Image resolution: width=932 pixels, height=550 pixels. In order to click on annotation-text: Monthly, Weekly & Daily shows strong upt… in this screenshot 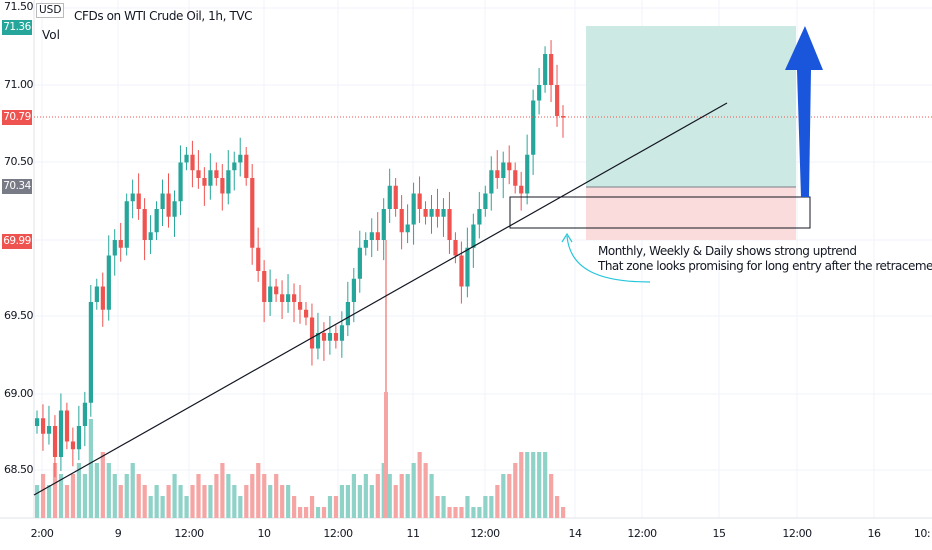, I will do `click(765, 259)`.